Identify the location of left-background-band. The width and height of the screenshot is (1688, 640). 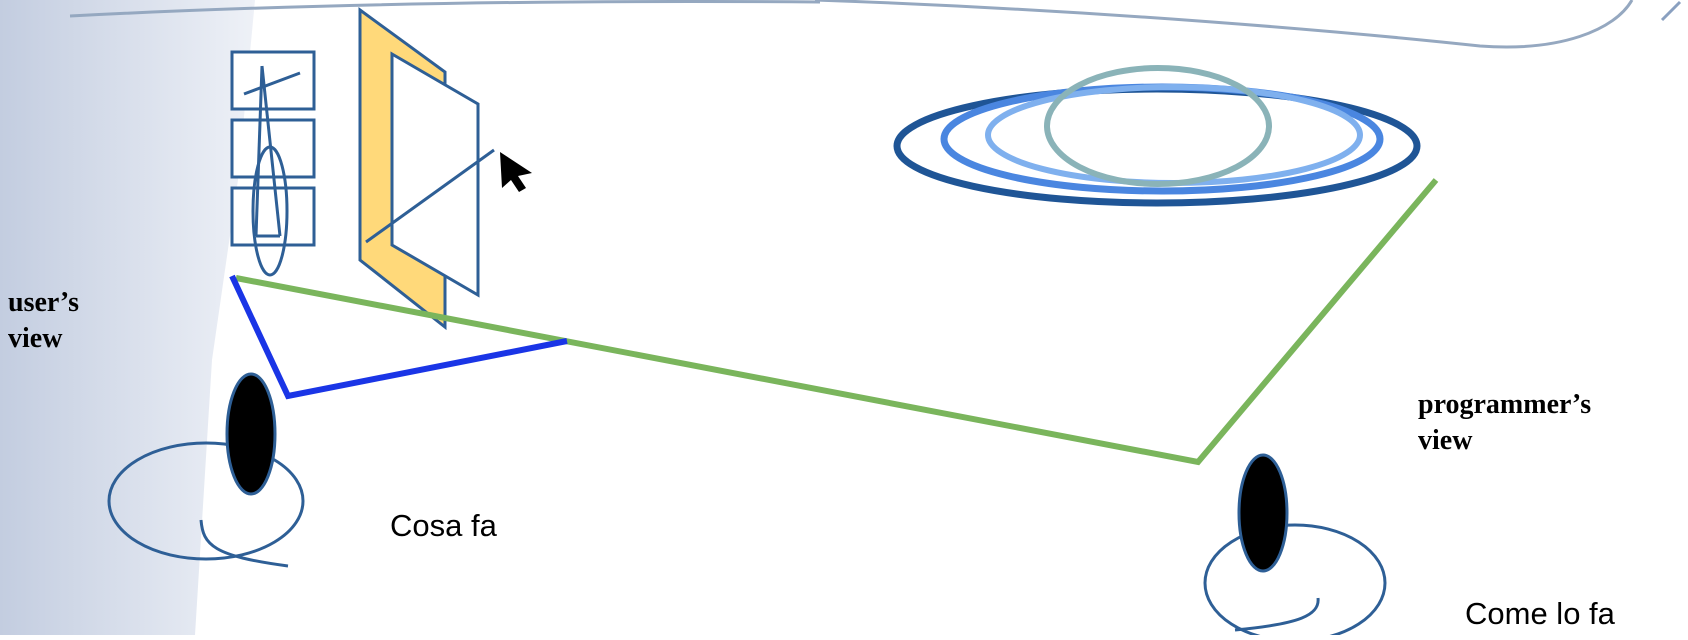
(127, 317).